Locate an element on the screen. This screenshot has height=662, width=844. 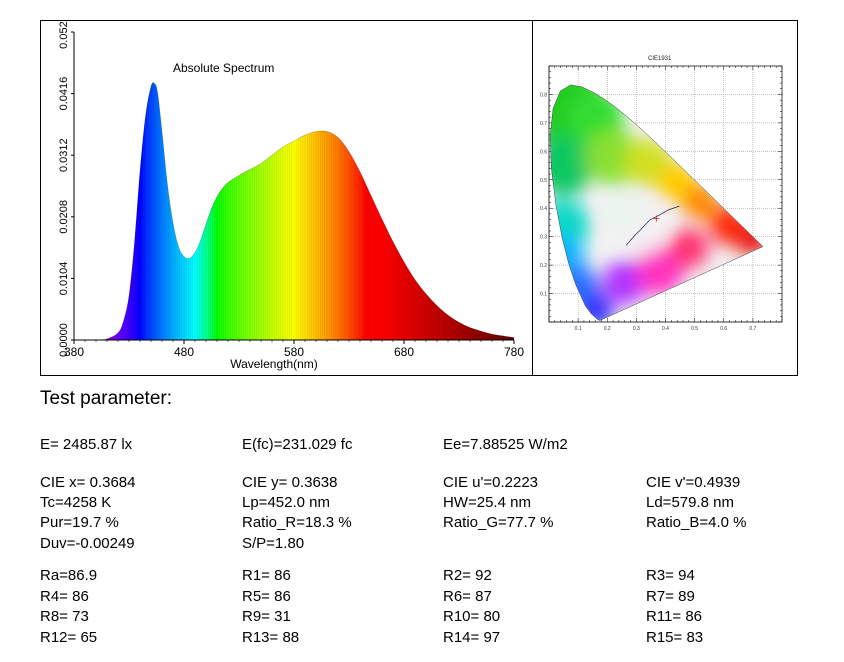
test-param-value: R14= 97 is located at coordinates (472, 637).